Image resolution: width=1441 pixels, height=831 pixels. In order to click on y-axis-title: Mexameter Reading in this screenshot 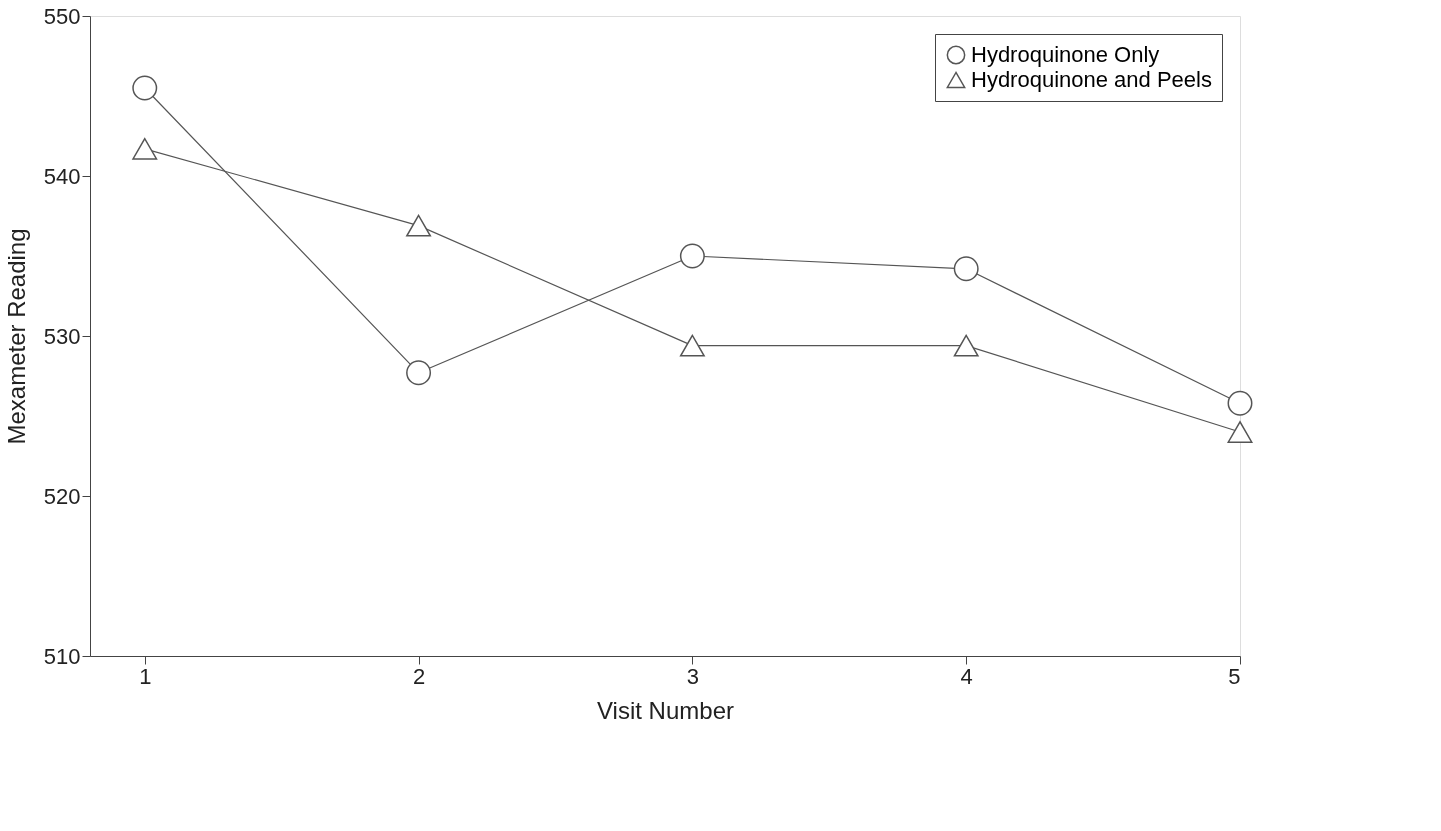, I will do `click(16, 336)`.